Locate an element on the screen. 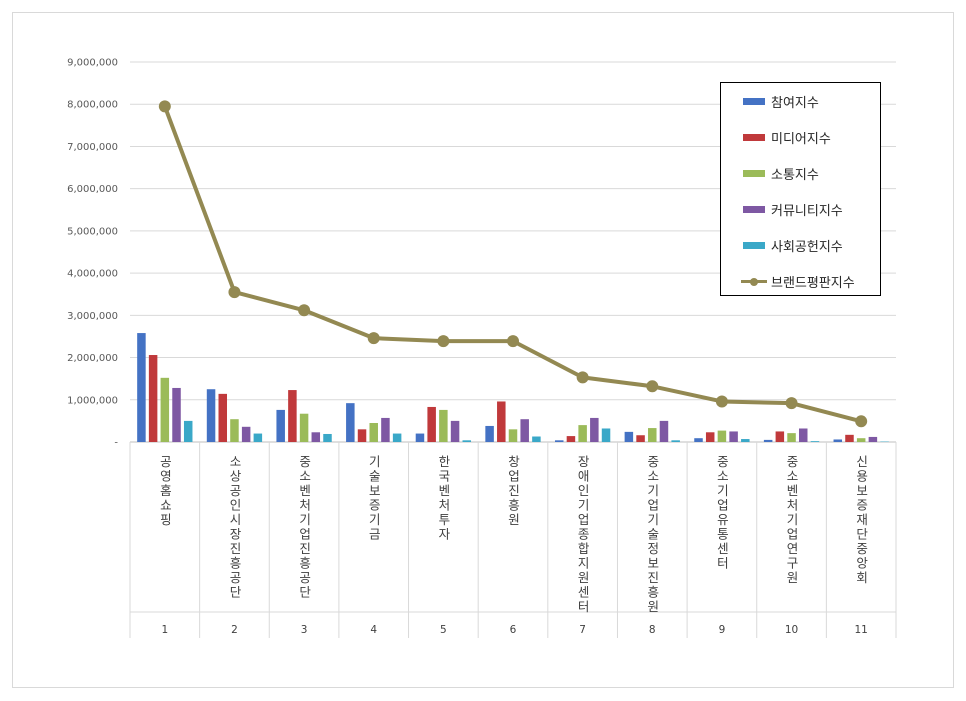 This screenshot has height=701, width=966. category-label: 한국벤처투자 is located at coordinates (443, 498).